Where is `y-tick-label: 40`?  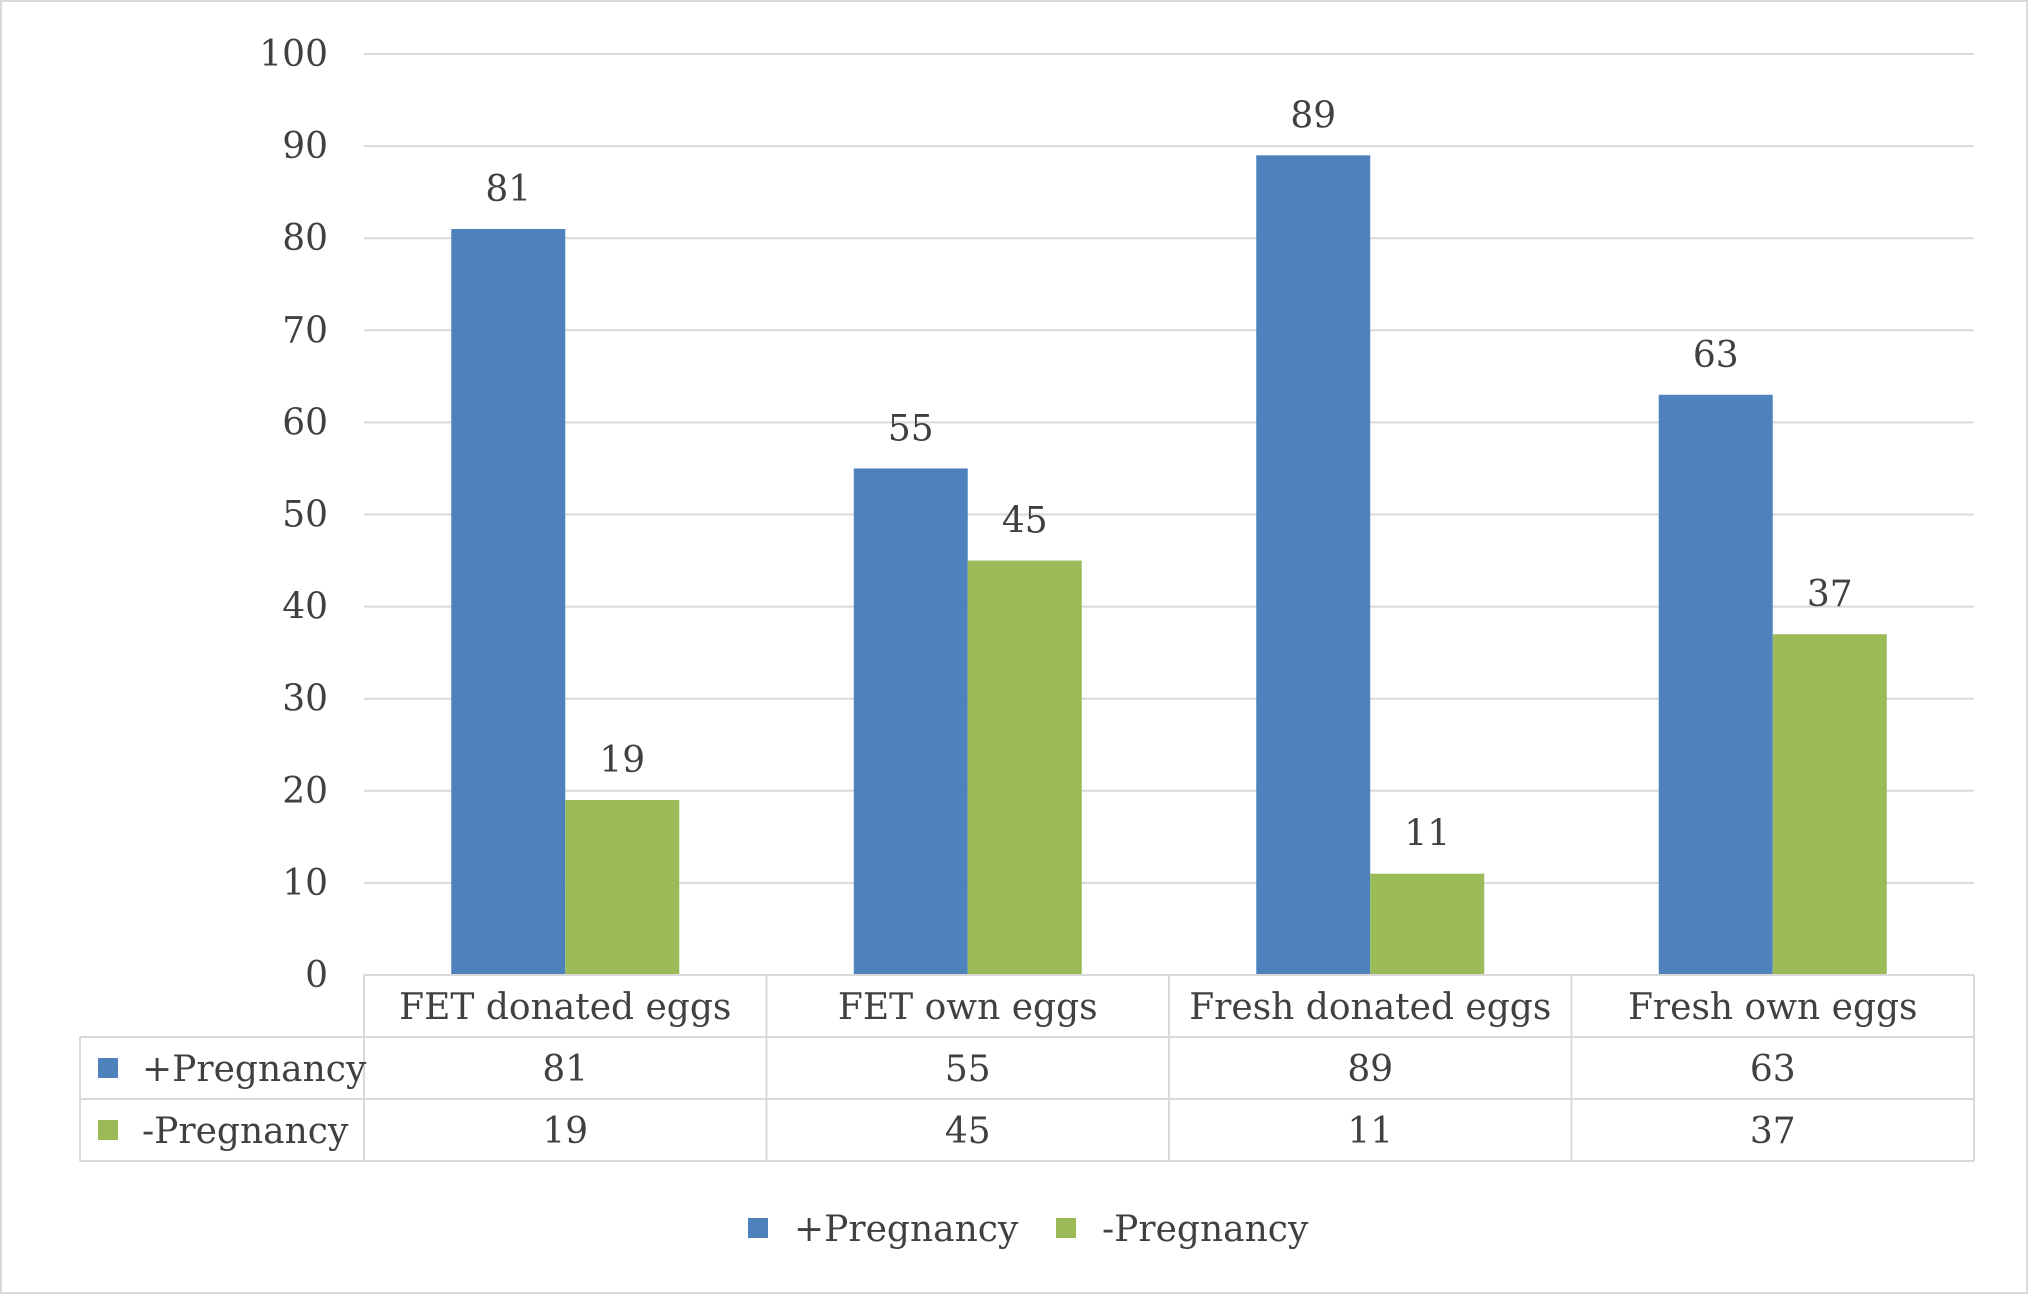
y-tick-label: 40 is located at coordinates (305, 607).